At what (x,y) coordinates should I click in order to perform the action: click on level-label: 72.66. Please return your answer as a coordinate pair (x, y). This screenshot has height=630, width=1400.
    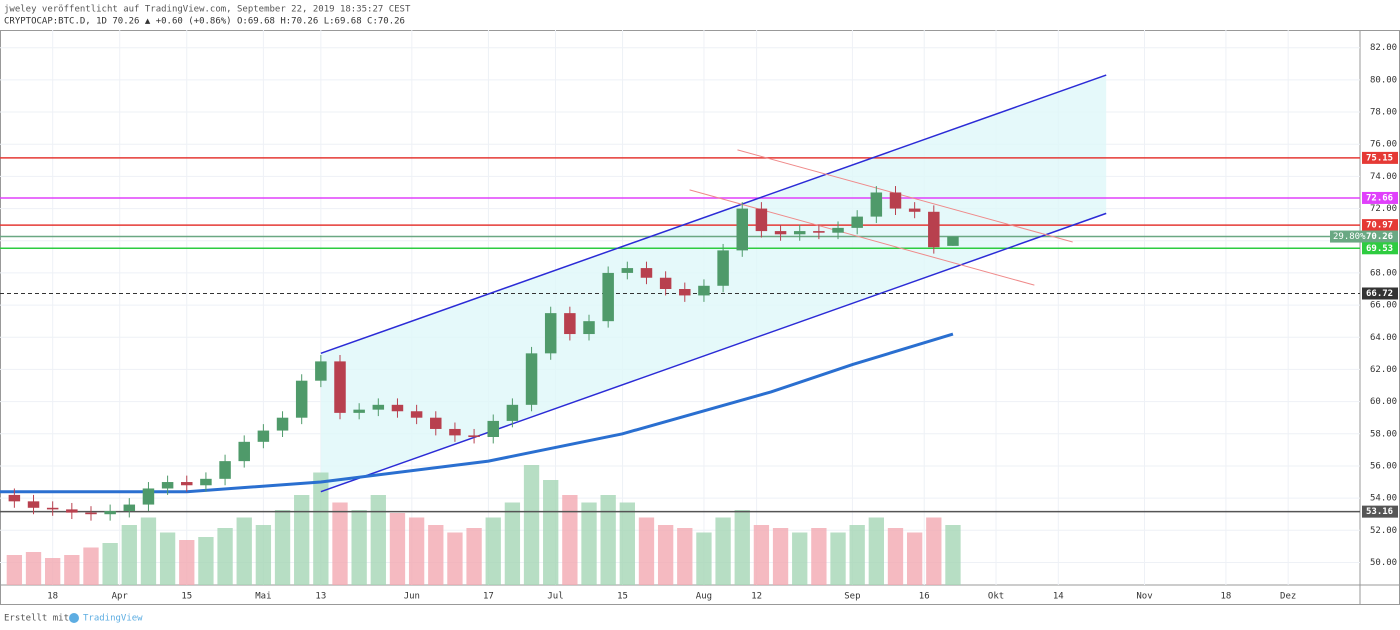
    Looking at the image, I should click on (1379, 198).